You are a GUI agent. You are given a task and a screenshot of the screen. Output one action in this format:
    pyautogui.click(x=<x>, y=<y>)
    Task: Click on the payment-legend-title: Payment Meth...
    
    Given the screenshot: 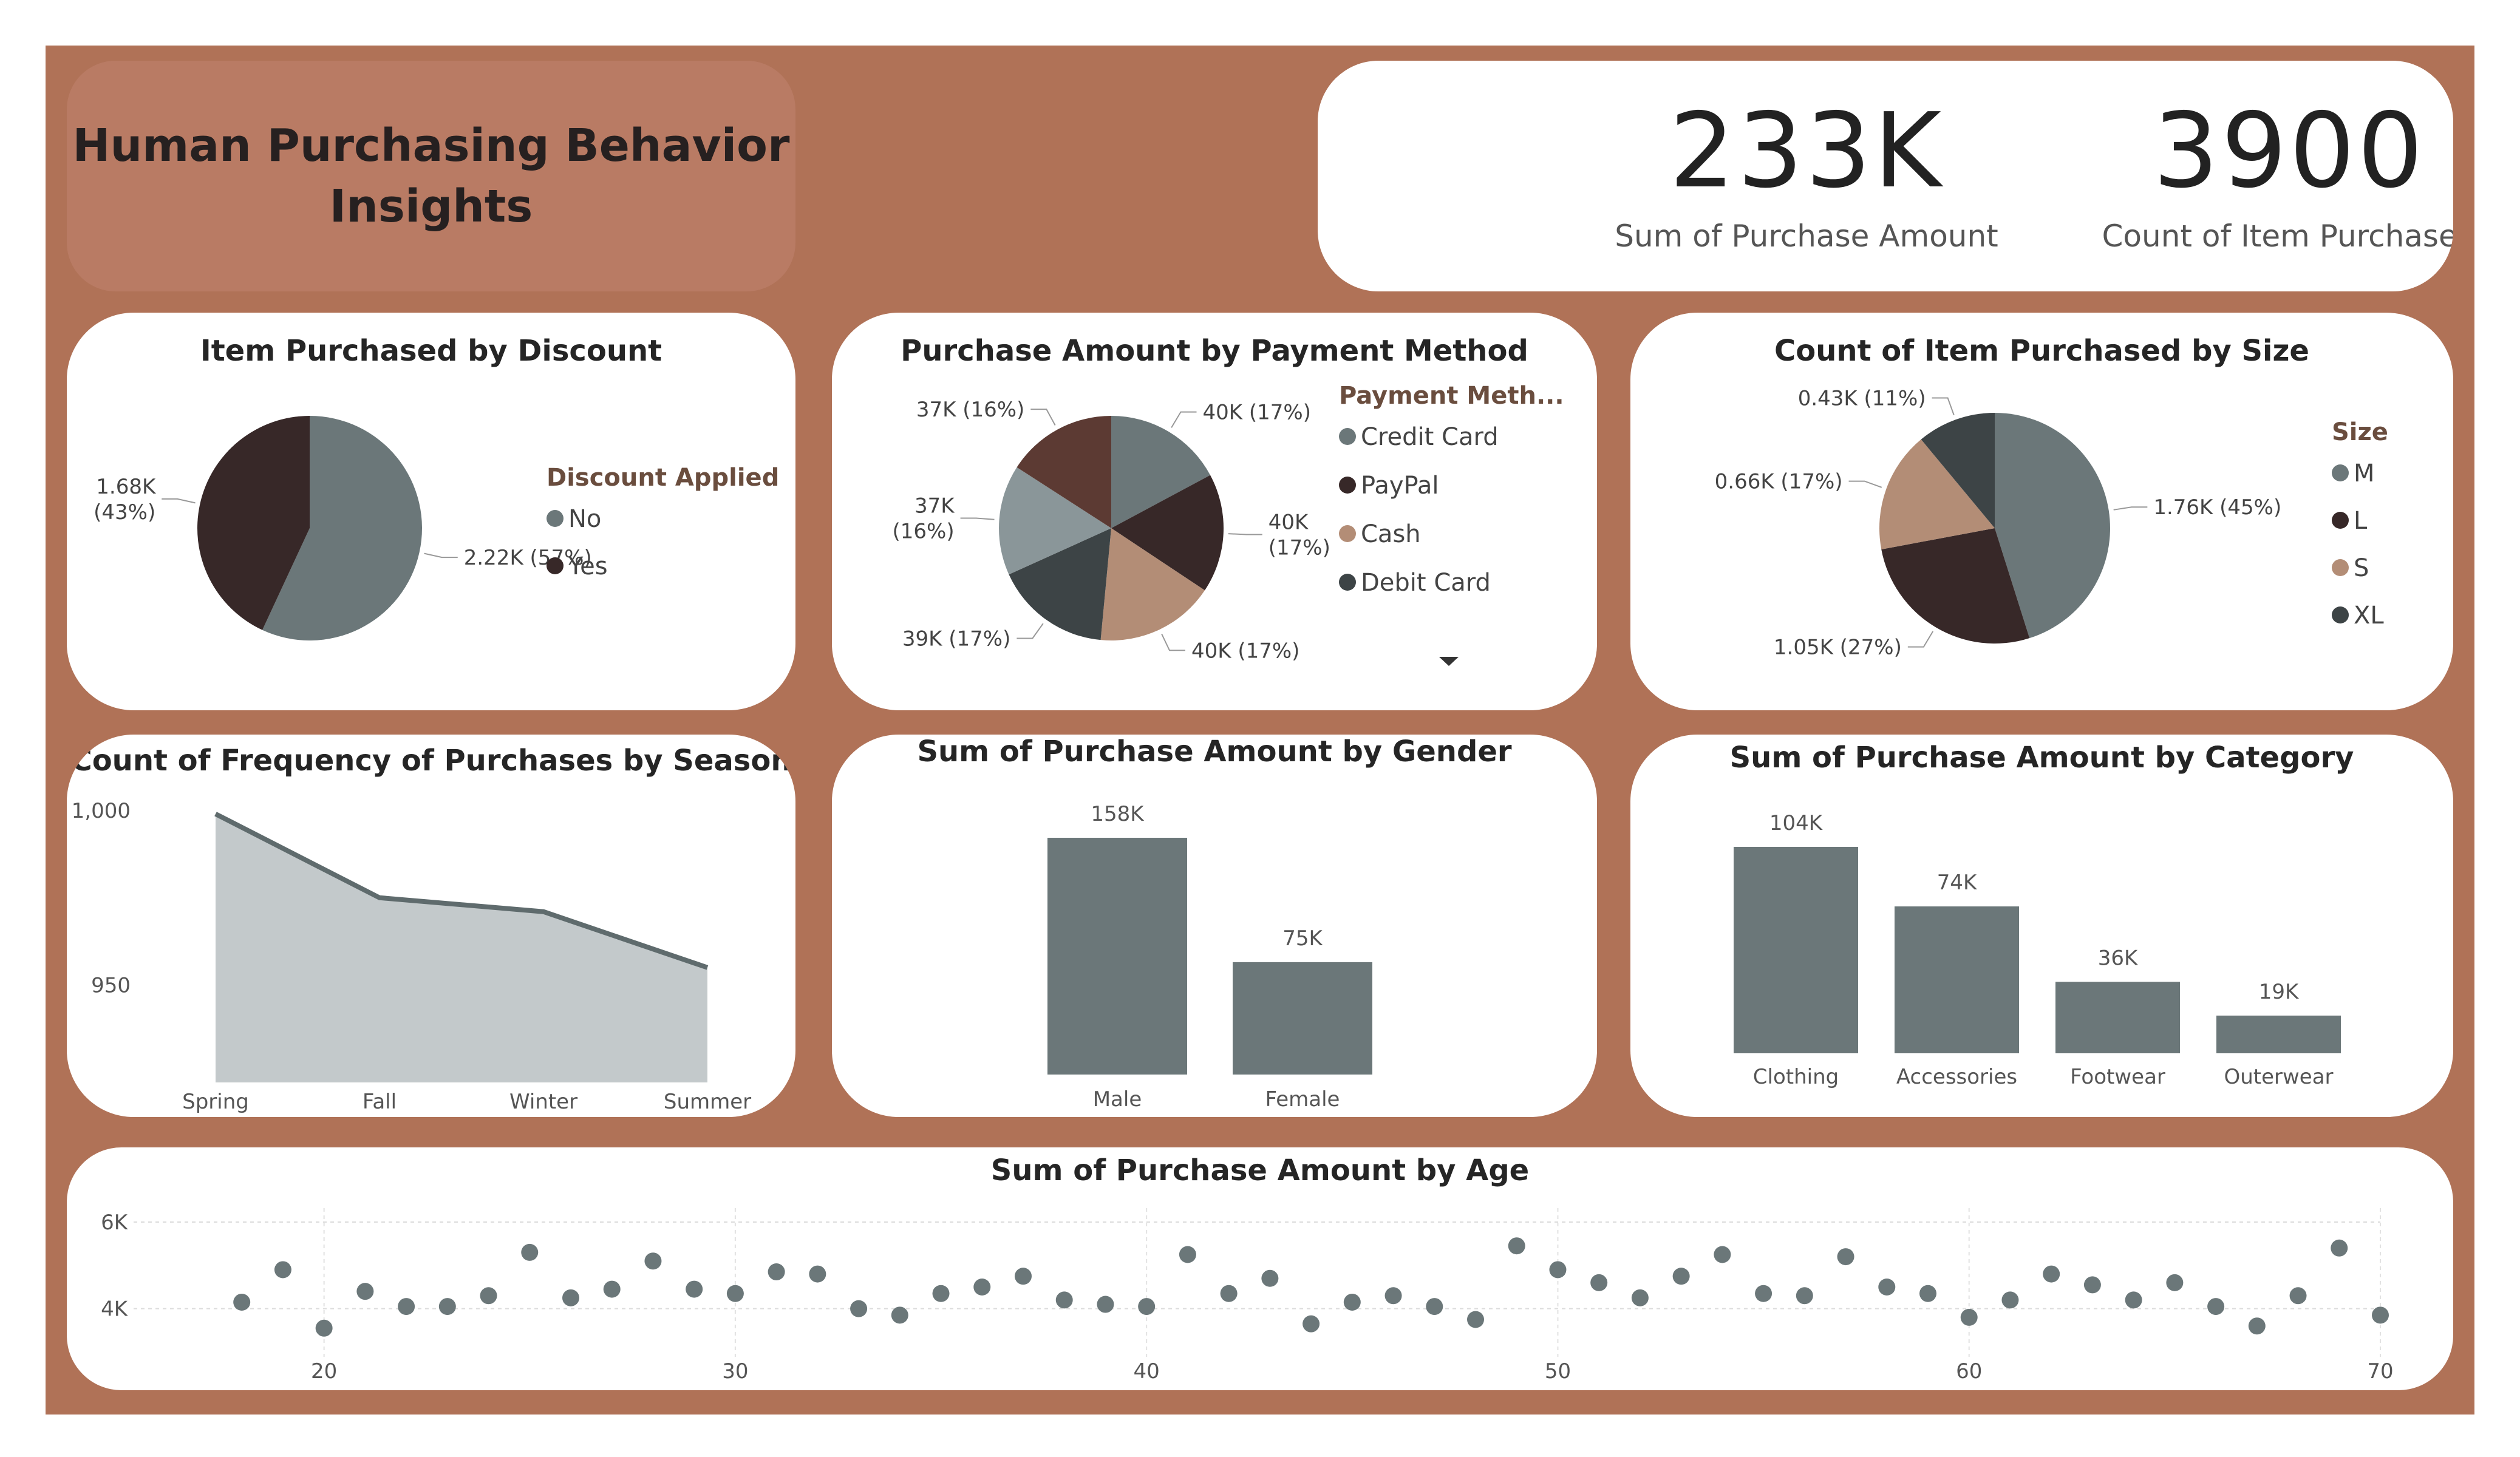 What is the action you would take?
    pyautogui.click(x=1451, y=396)
    